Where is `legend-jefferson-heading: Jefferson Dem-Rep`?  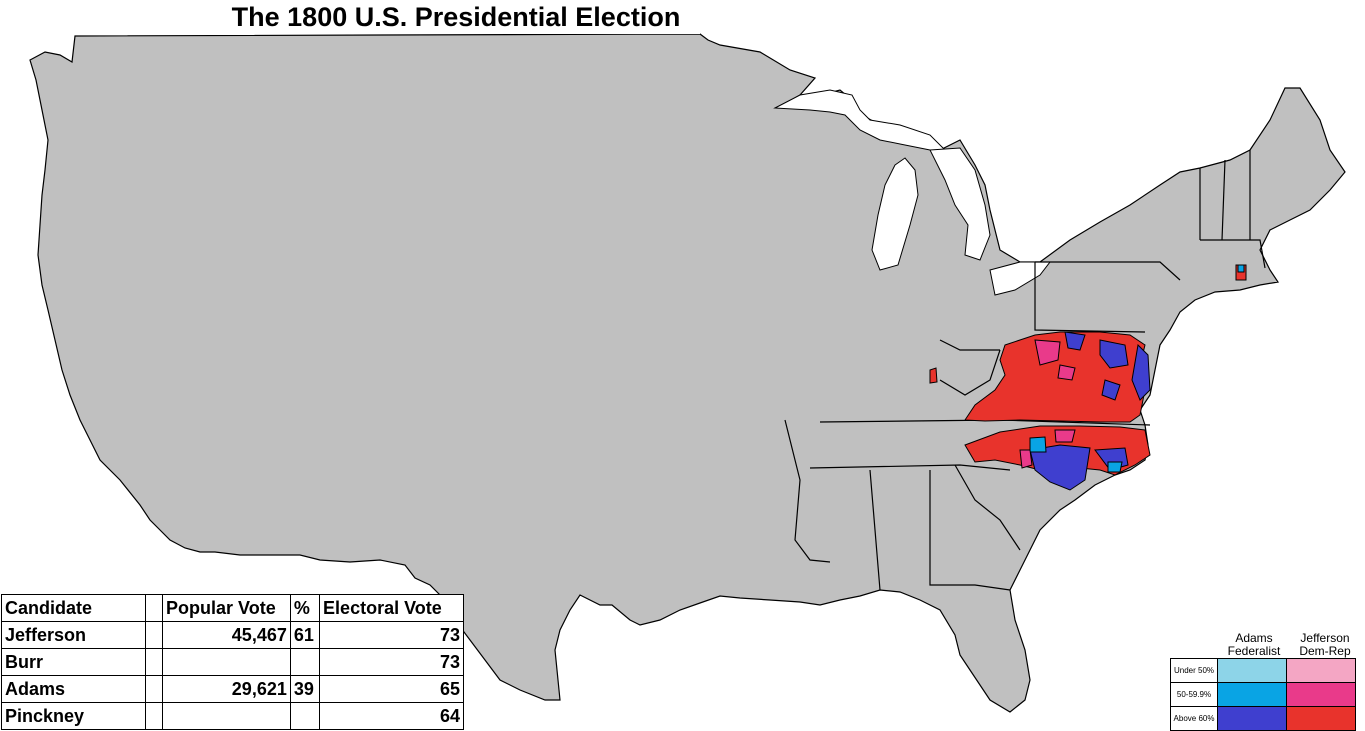 legend-jefferson-heading: Jefferson Dem-Rep is located at coordinates (1325, 645).